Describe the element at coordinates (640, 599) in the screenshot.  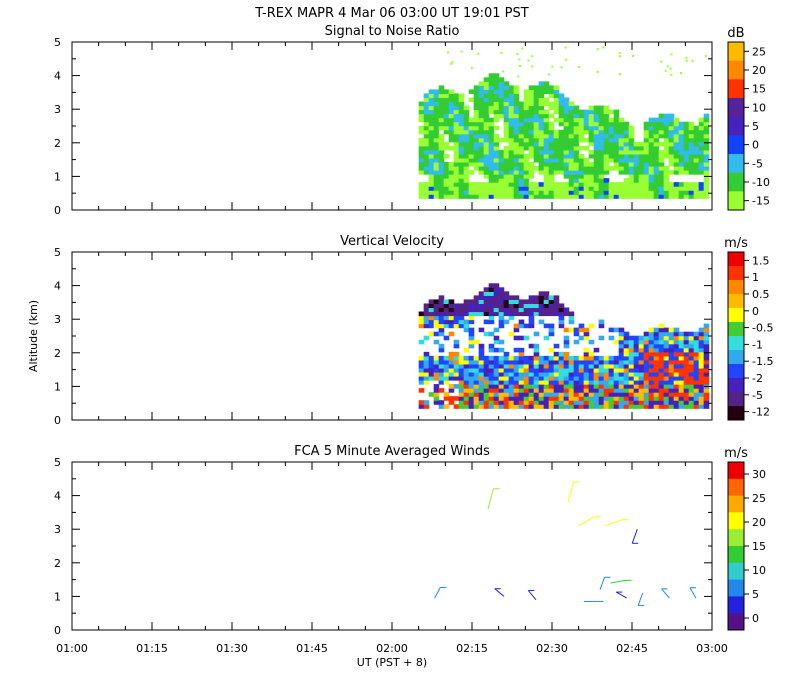
I see `wind-barb` at that location.